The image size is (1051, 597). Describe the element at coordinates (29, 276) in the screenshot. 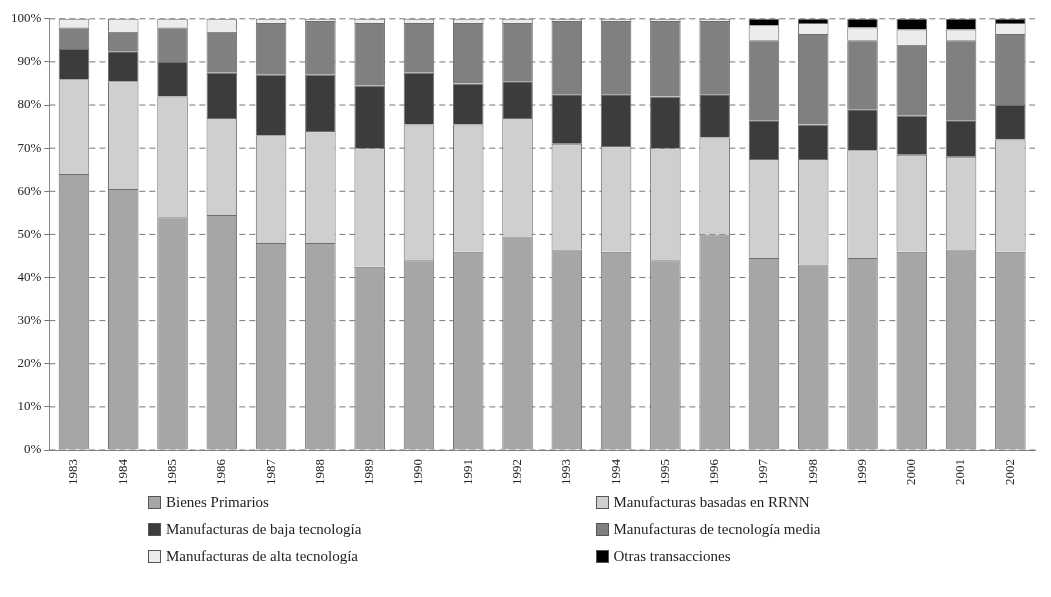

I see `y-tick-label: 40%` at that location.